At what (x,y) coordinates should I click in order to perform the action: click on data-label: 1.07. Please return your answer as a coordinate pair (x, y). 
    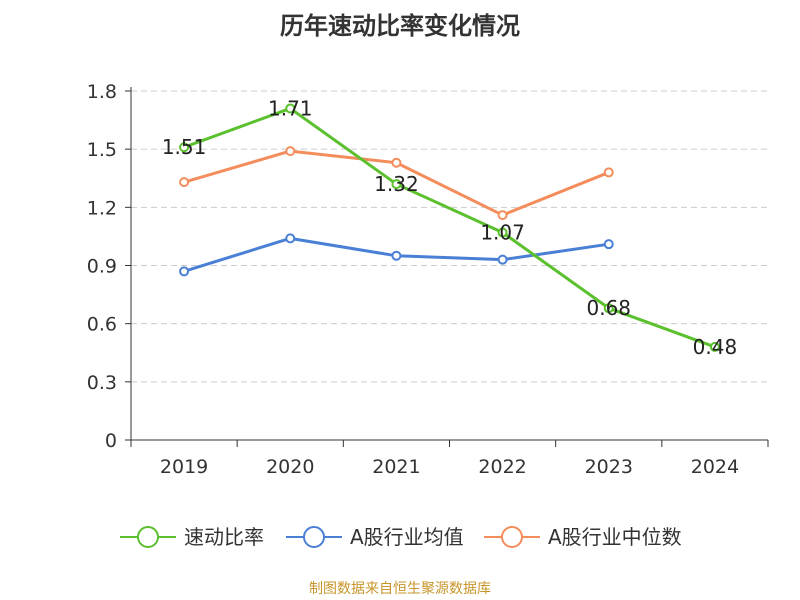
    Looking at the image, I should click on (502, 233).